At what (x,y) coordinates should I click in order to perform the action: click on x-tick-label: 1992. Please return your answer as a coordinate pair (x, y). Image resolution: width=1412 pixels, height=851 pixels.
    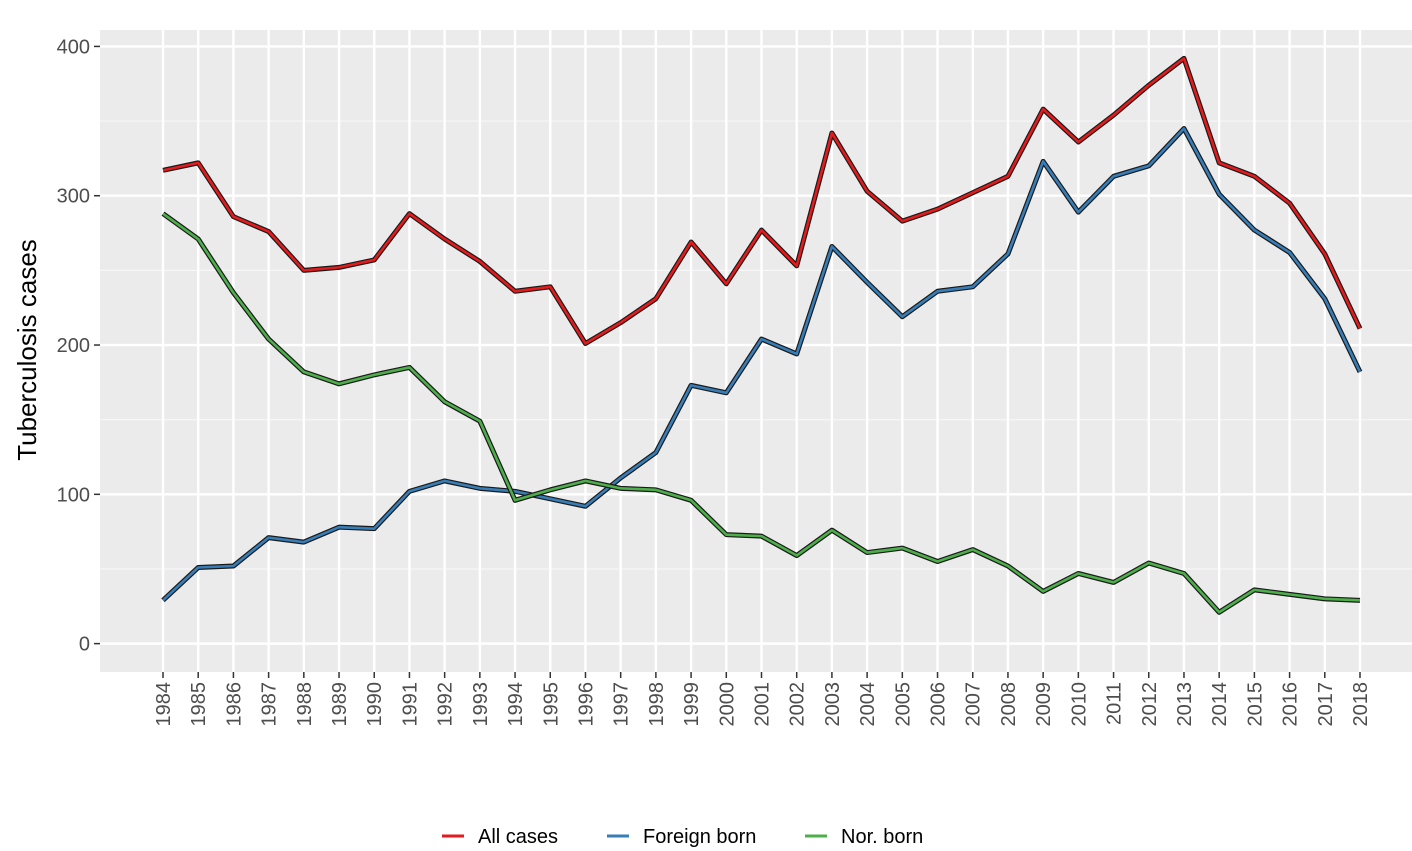
    Looking at the image, I should click on (446, 704).